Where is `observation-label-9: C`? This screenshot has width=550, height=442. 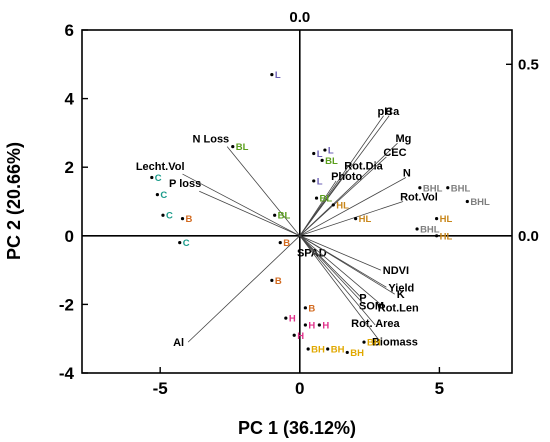
observation-label-9: C is located at coordinates (158, 178).